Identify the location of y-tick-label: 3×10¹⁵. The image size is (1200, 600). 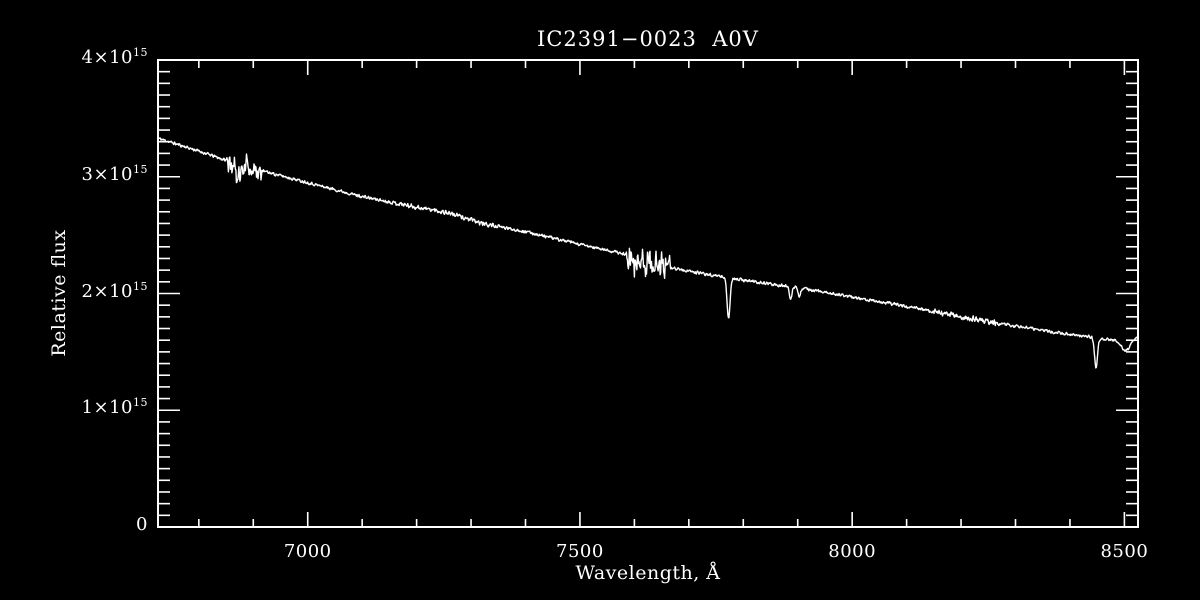
(114, 173).